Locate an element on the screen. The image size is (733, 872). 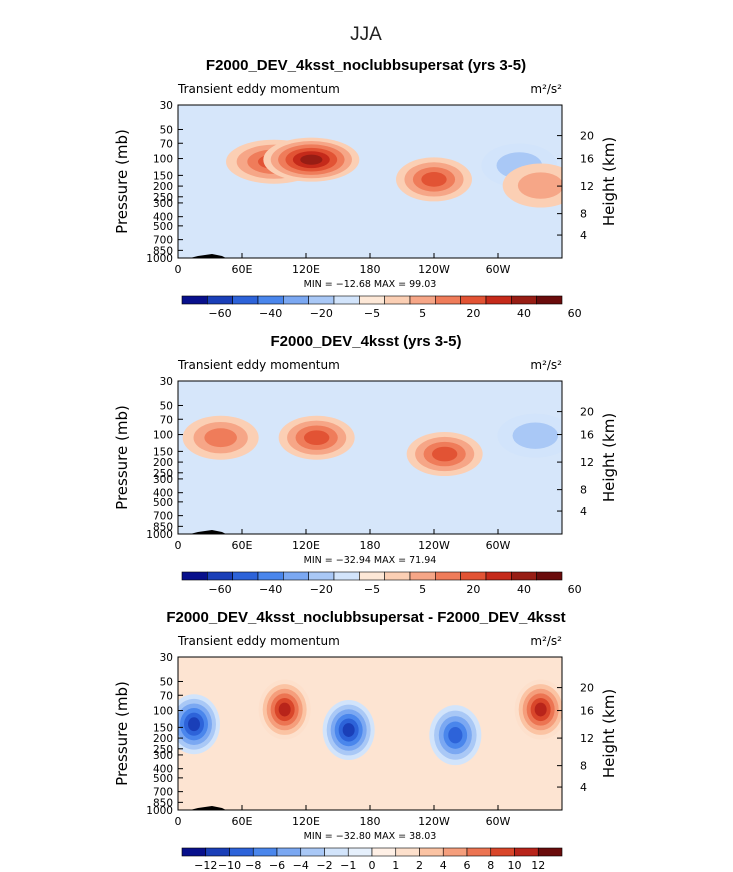
min-max-stats: MIN = −32.94 MAX = 71.94 is located at coordinates (370, 560).